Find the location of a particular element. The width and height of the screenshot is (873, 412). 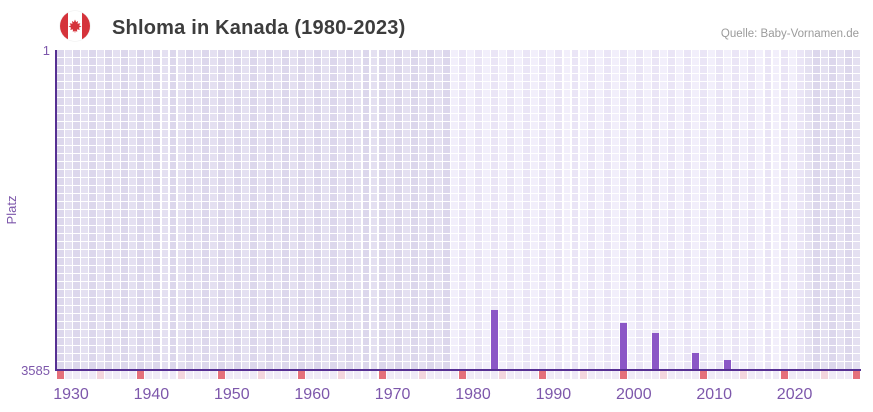

bar-2004 is located at coordinates (655, 351).